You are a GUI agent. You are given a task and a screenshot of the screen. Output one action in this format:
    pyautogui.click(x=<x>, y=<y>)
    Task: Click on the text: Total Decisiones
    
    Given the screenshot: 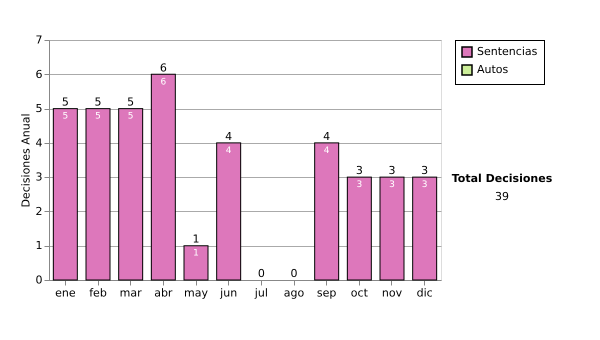 What is the action you would take?
    pyautogui.click(x=502, y=178)
    